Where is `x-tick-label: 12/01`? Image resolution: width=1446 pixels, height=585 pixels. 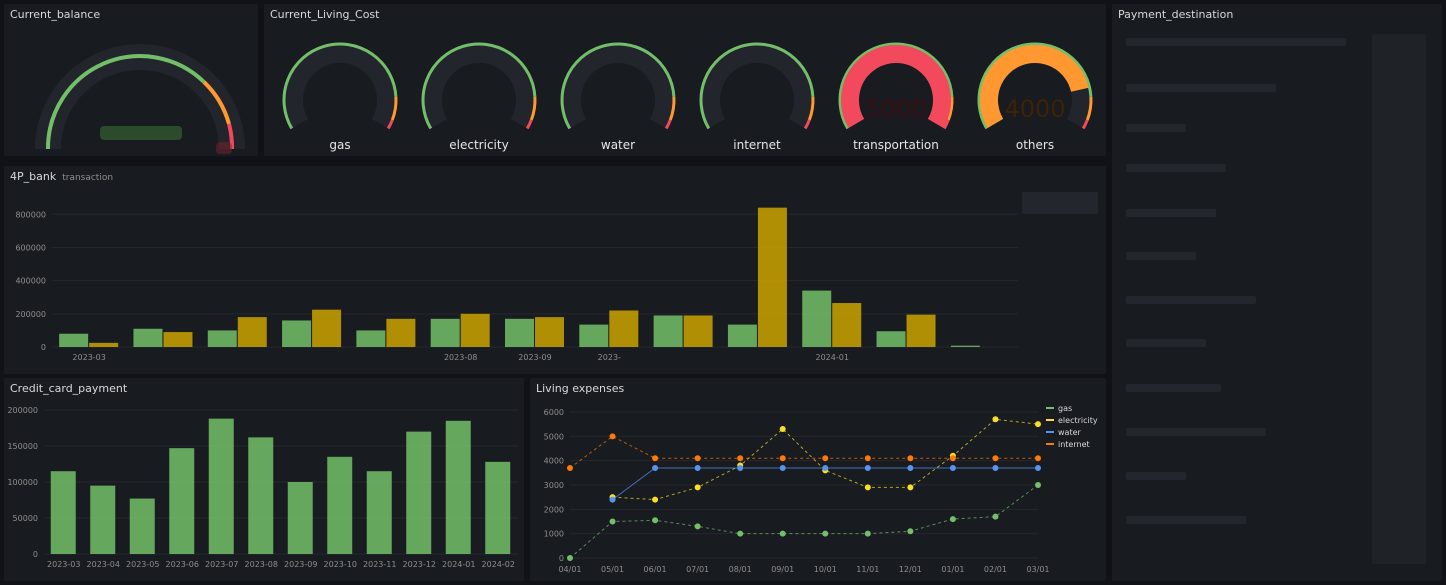
x-tick-label: 12/01 is located at coordinates (910, 569).